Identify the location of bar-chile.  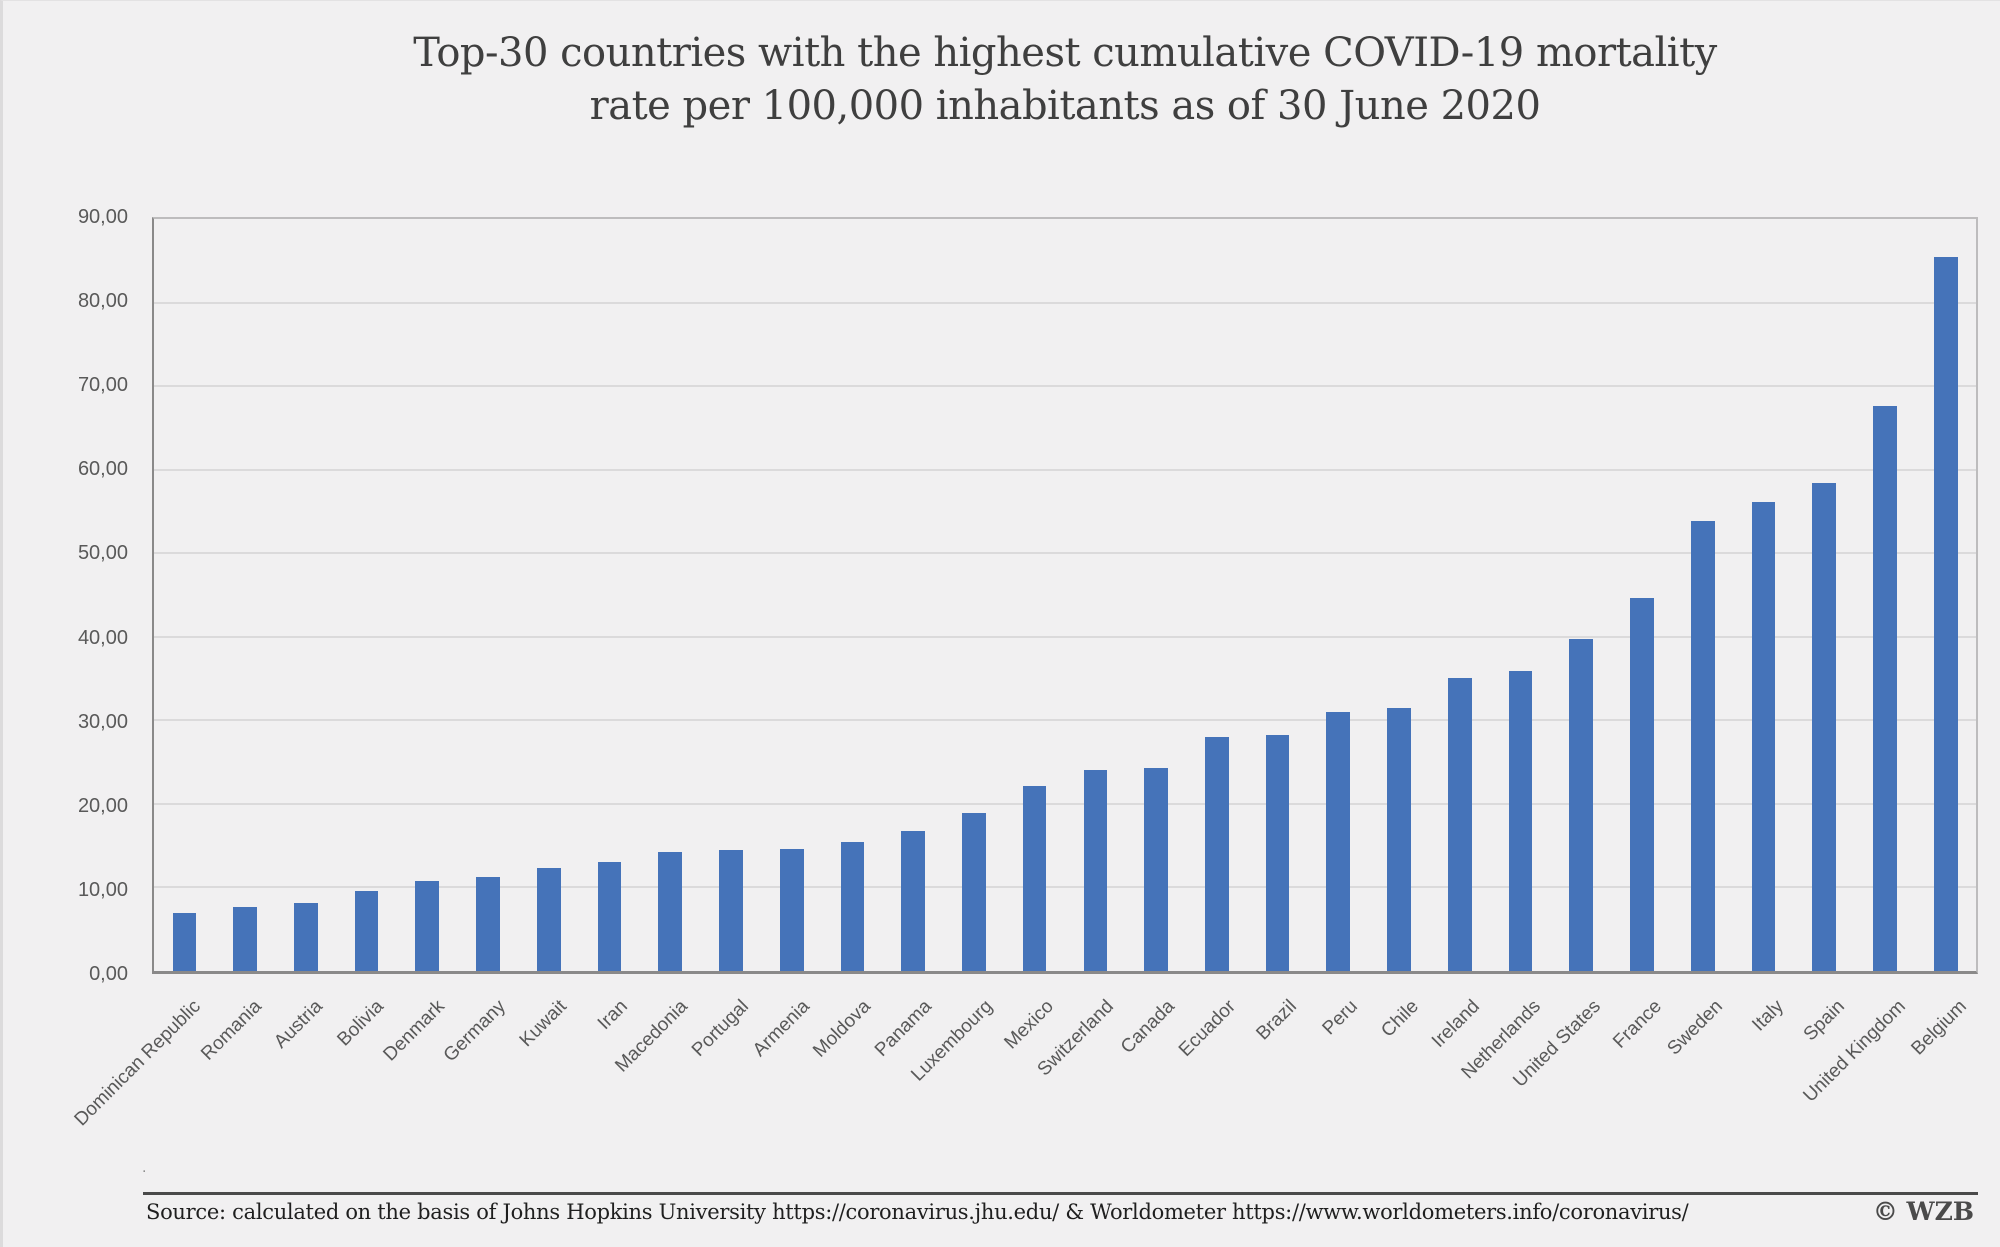
(1399, 839).